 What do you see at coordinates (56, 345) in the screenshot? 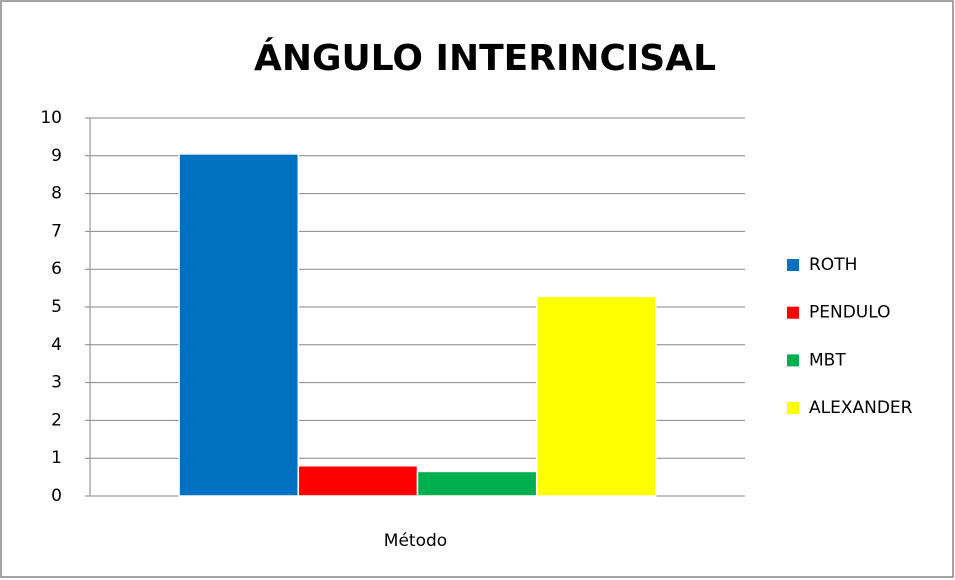
I see `y-tick-label: 4` at bounding box center [56, 345].